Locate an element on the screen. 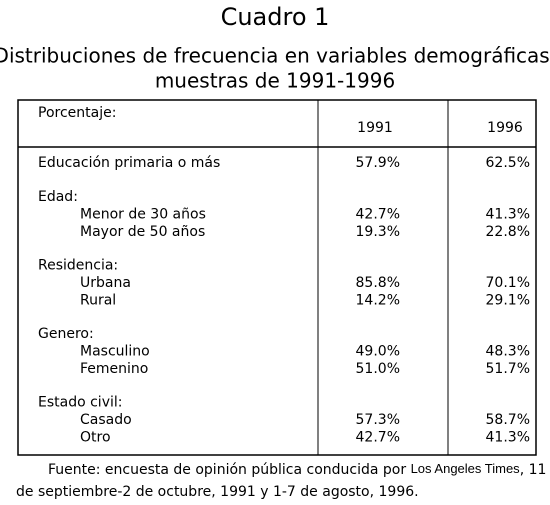  header-label: Porcentaje: is located at coordinates (77, 113).